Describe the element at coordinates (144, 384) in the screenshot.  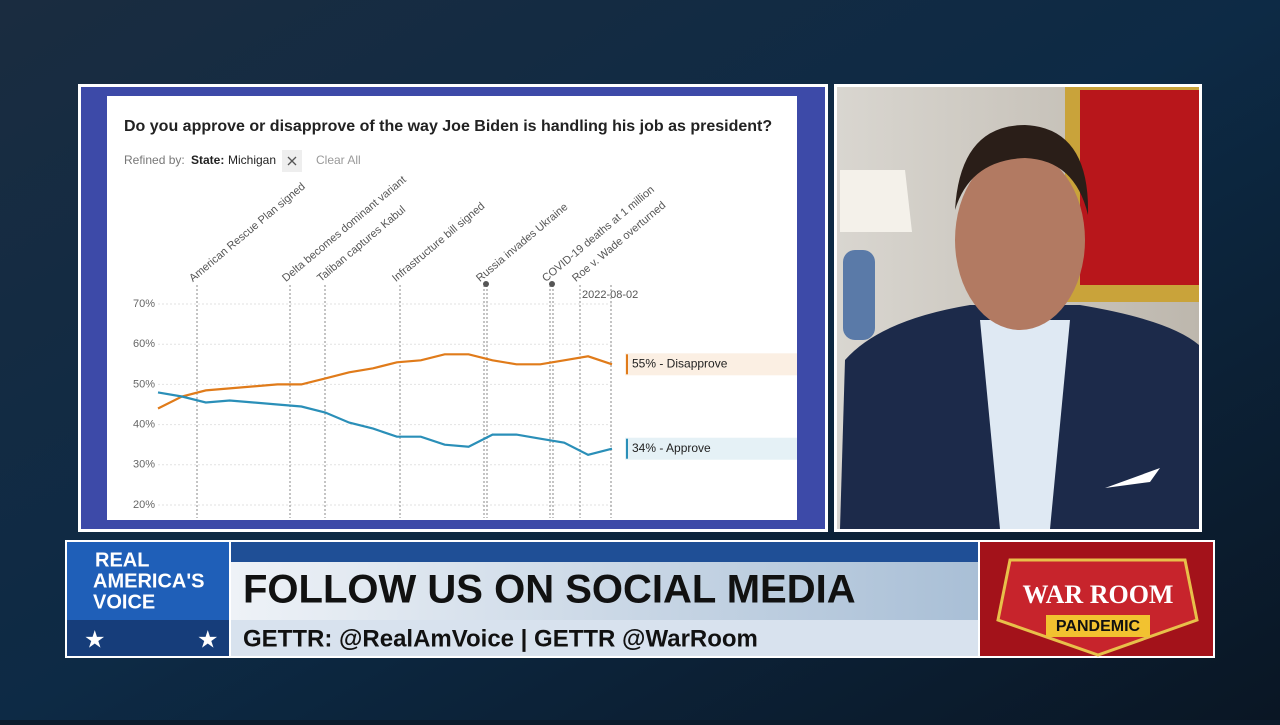
I see `y-tick-label: 50%` at that location.